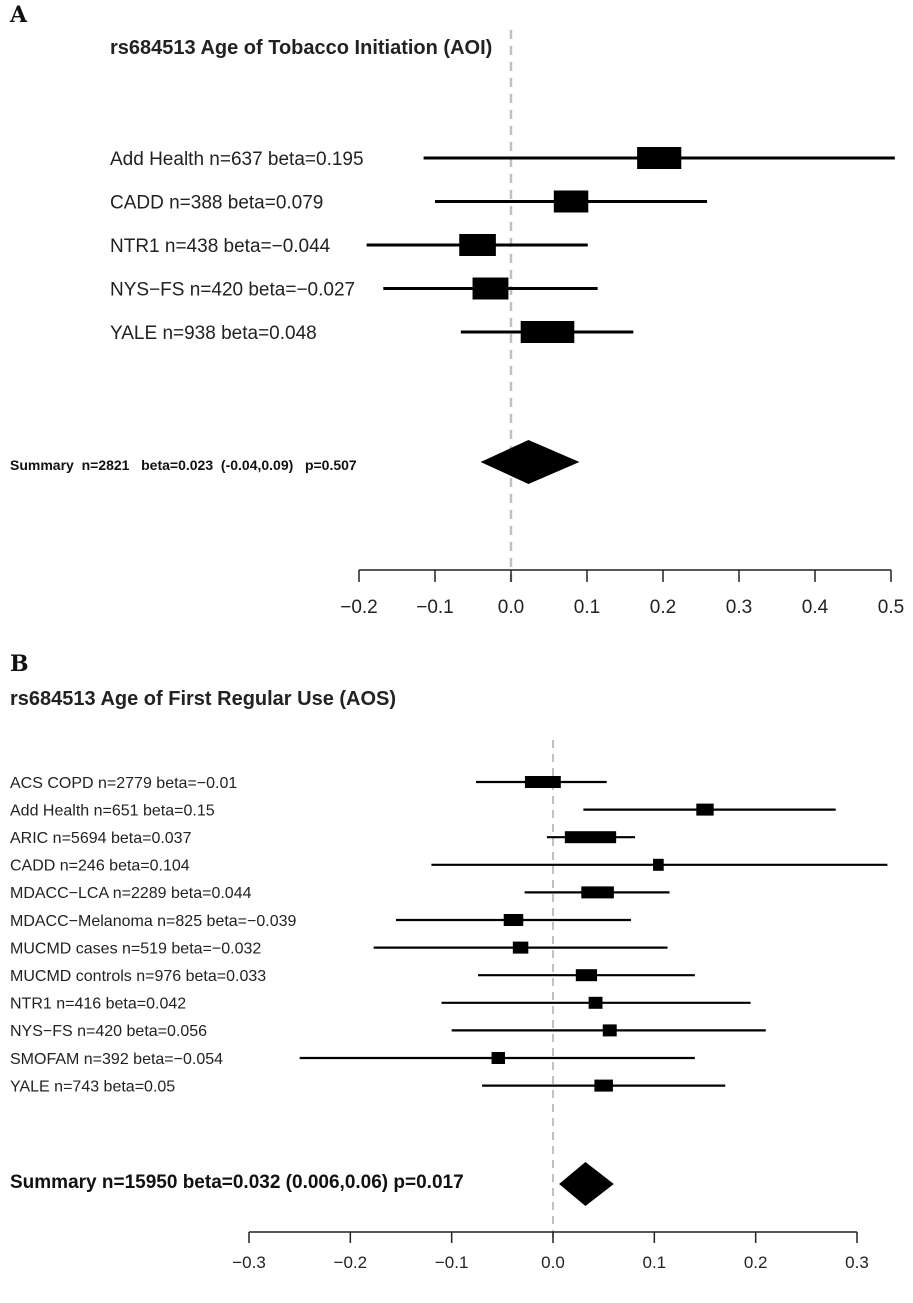  What do you see at coordinates (237, 159) in the screenshot?
I see `panel-a-study-label: Add Health n=637 beta=0.195` at bounding box center [237, 159].